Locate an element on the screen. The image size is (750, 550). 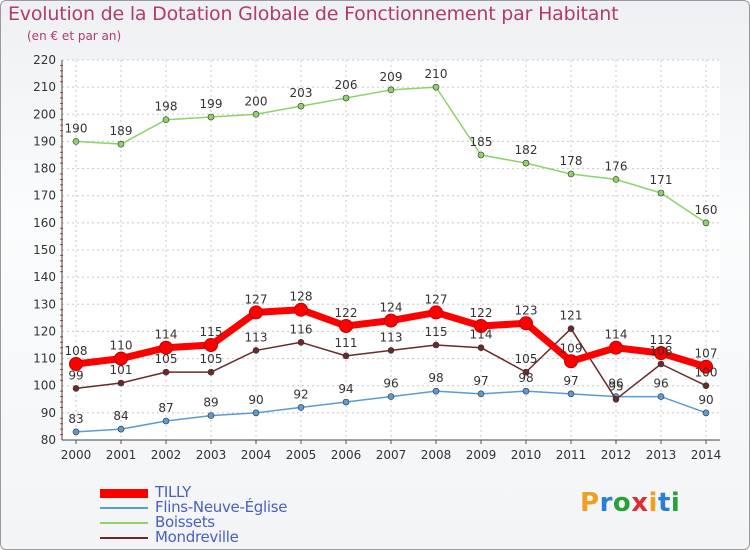
data-label: 101 is located at coordinates (121, 370).